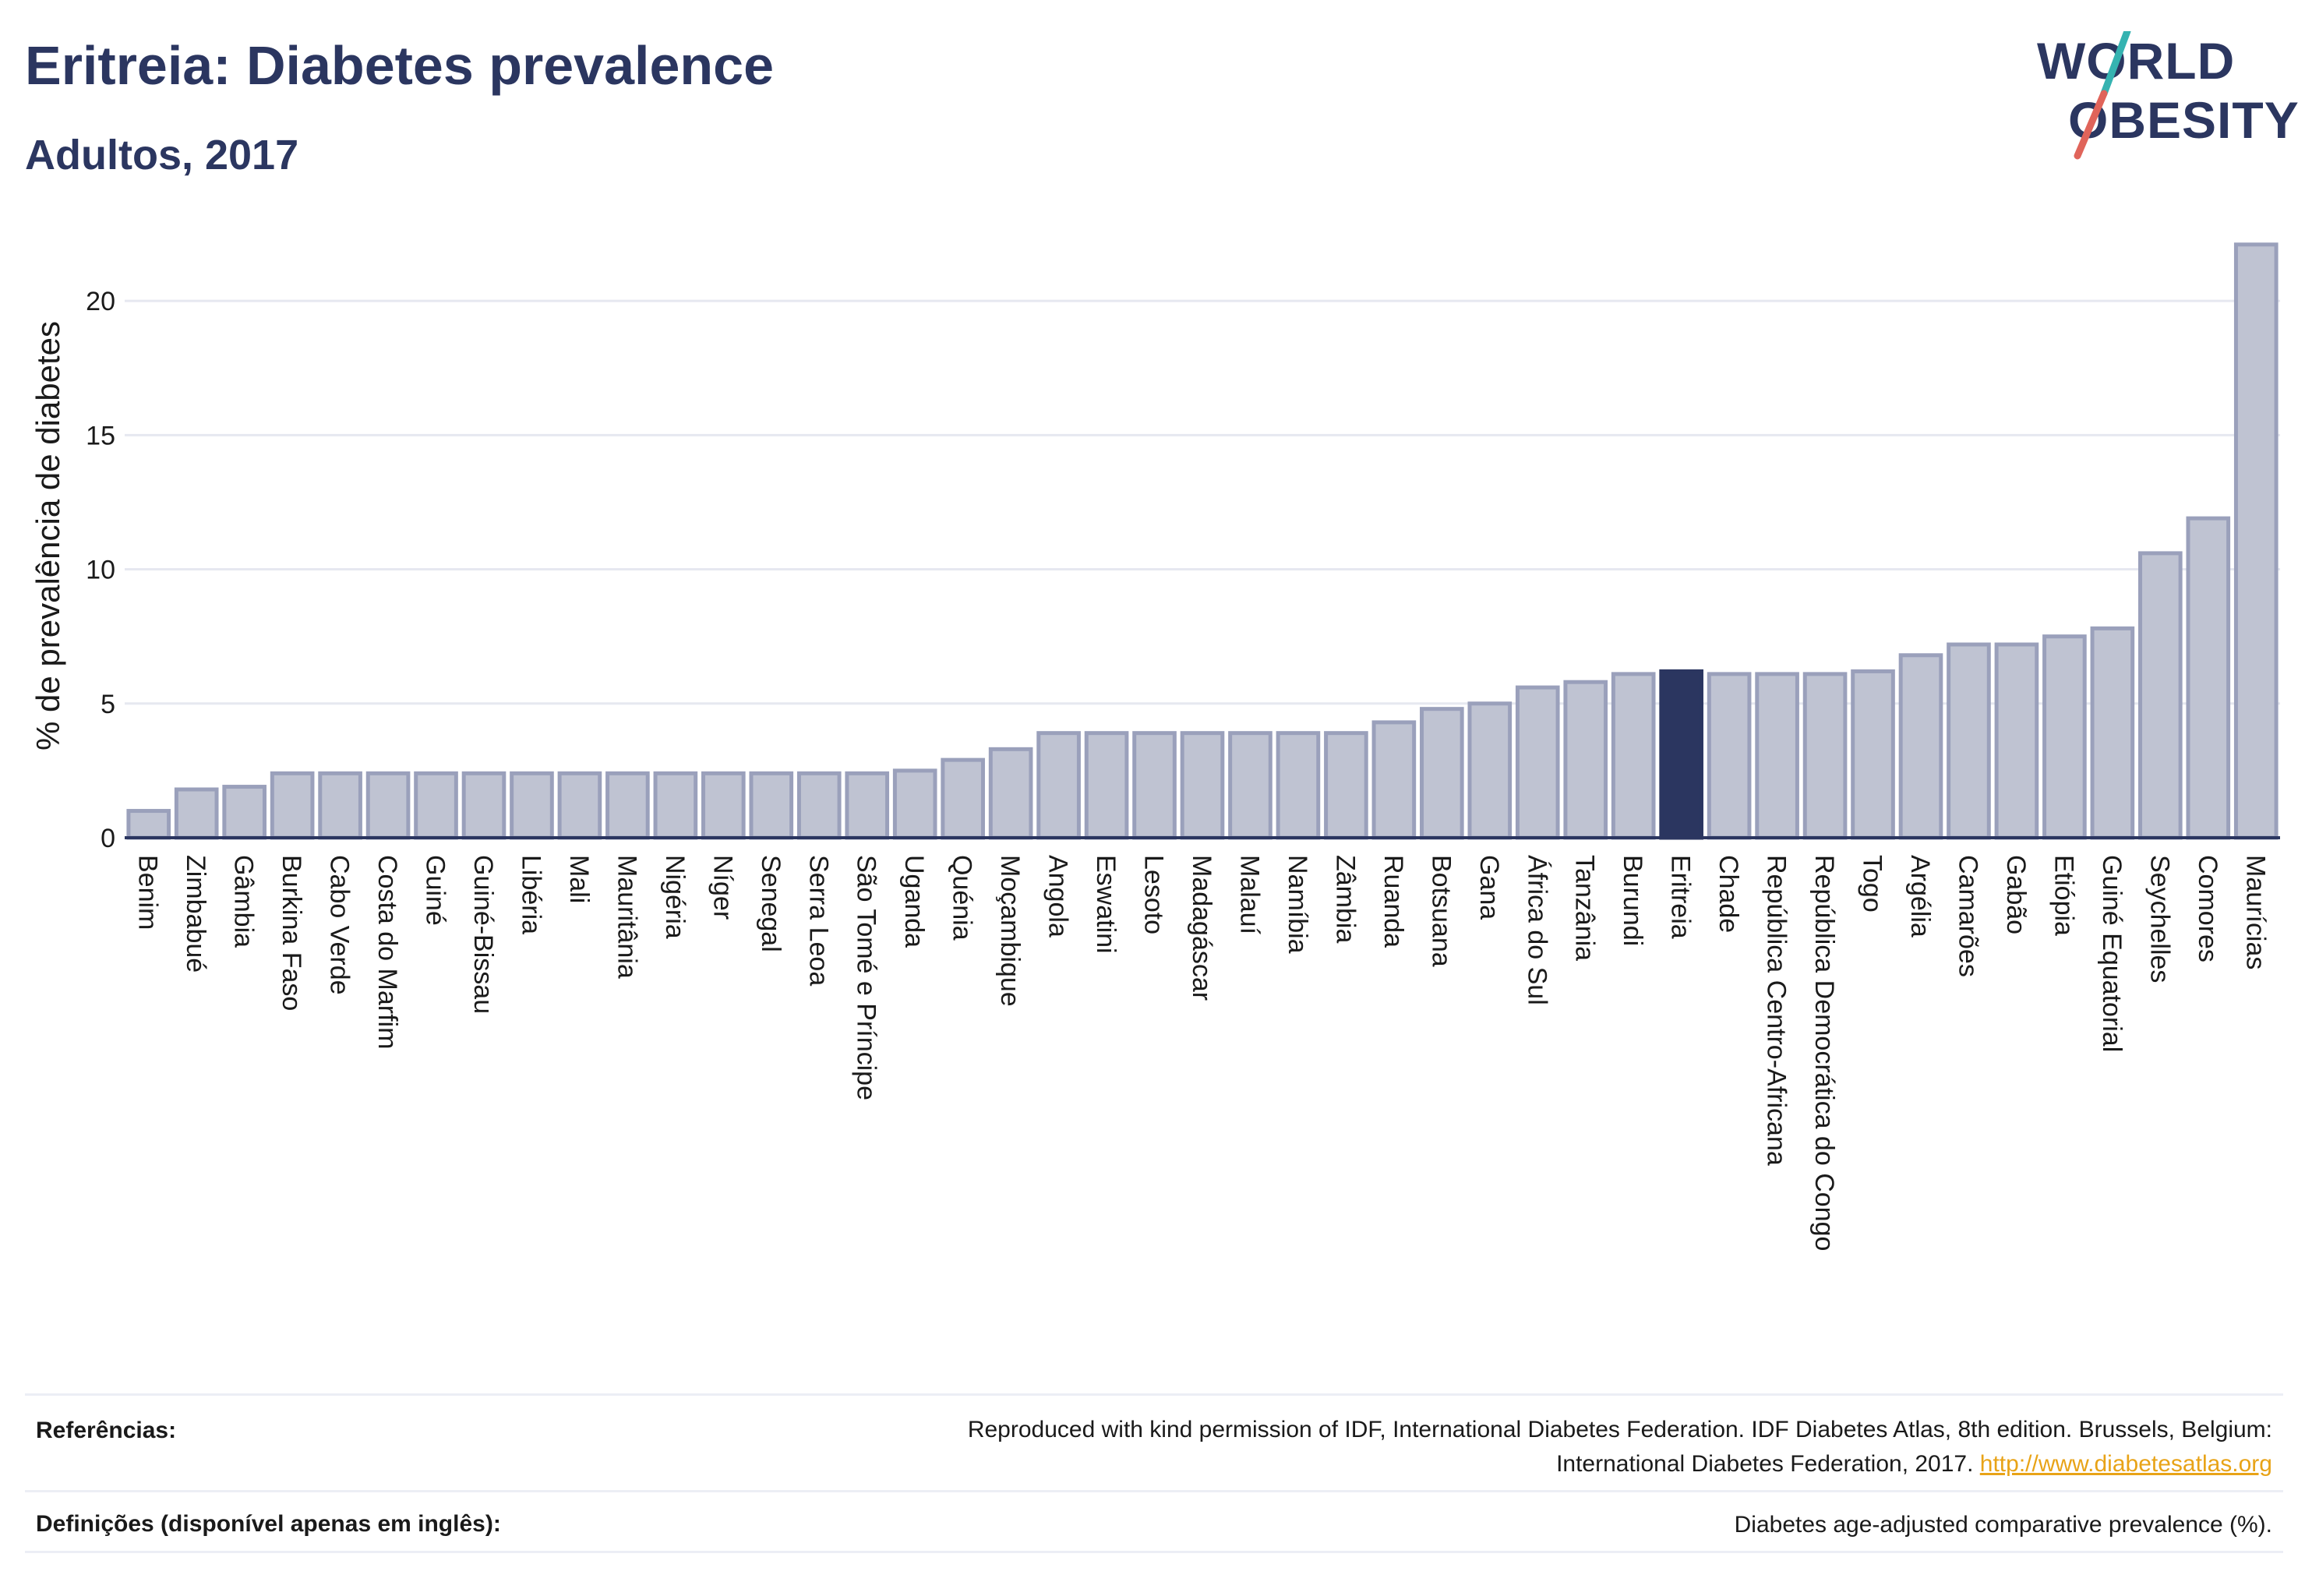  What do you see at coordinates (579, 879) in the screenshot?
I see `x-tick-label: Mali` at bounding box center [579, 879].